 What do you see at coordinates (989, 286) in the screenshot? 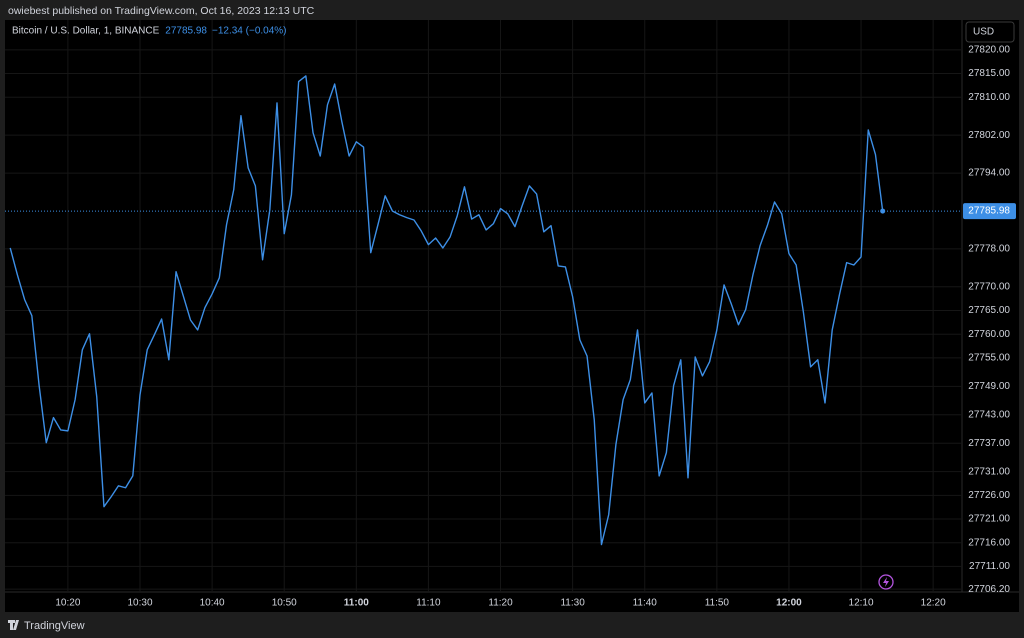
I see `y-tick-label: 27770.00` at bounding box center [989, 286].